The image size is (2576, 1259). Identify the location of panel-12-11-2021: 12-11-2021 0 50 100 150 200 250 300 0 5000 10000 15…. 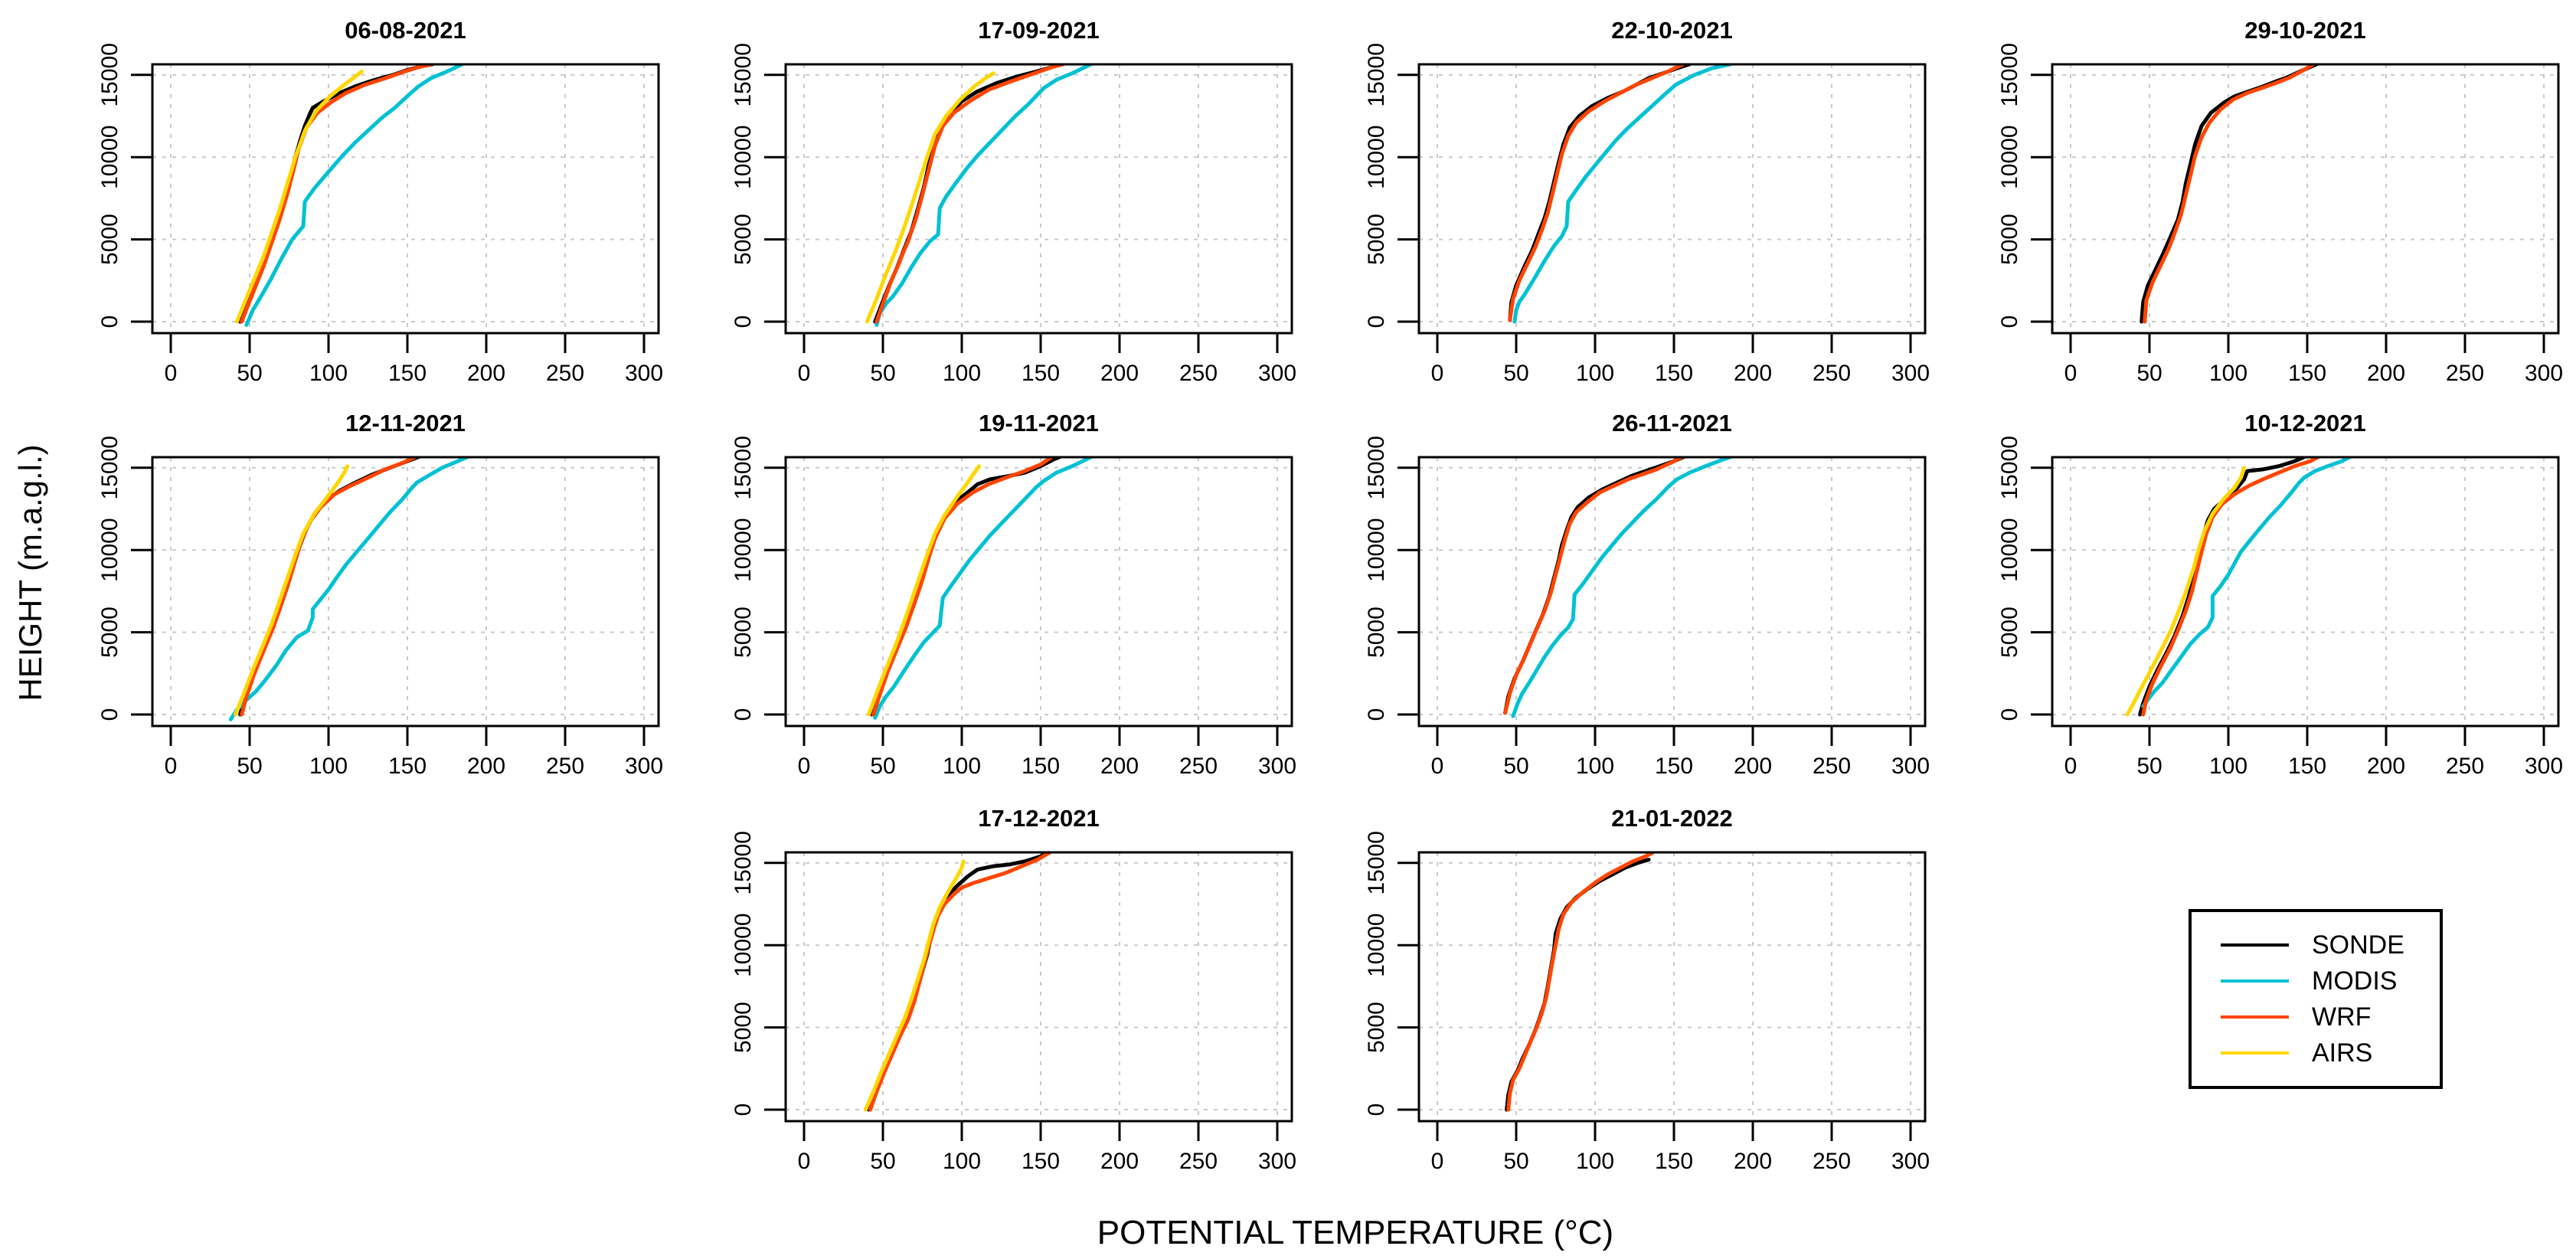
(380, 594).